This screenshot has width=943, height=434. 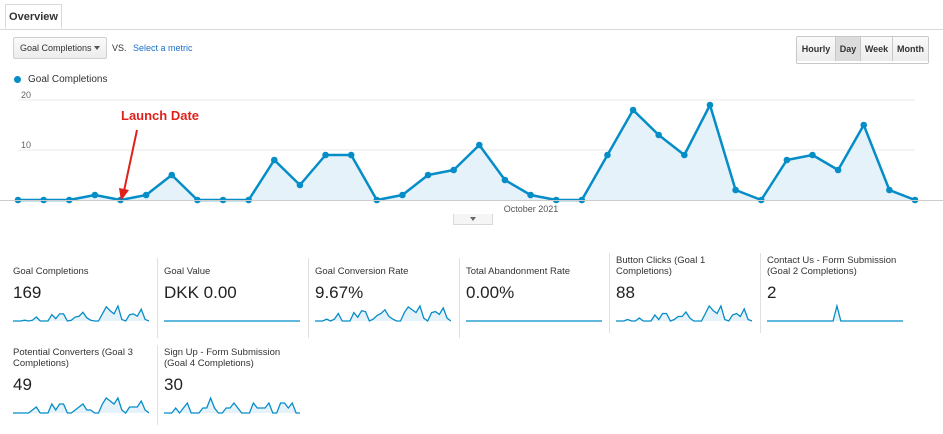 I want to click on vs-label: VS., so click(x=119, y=48).